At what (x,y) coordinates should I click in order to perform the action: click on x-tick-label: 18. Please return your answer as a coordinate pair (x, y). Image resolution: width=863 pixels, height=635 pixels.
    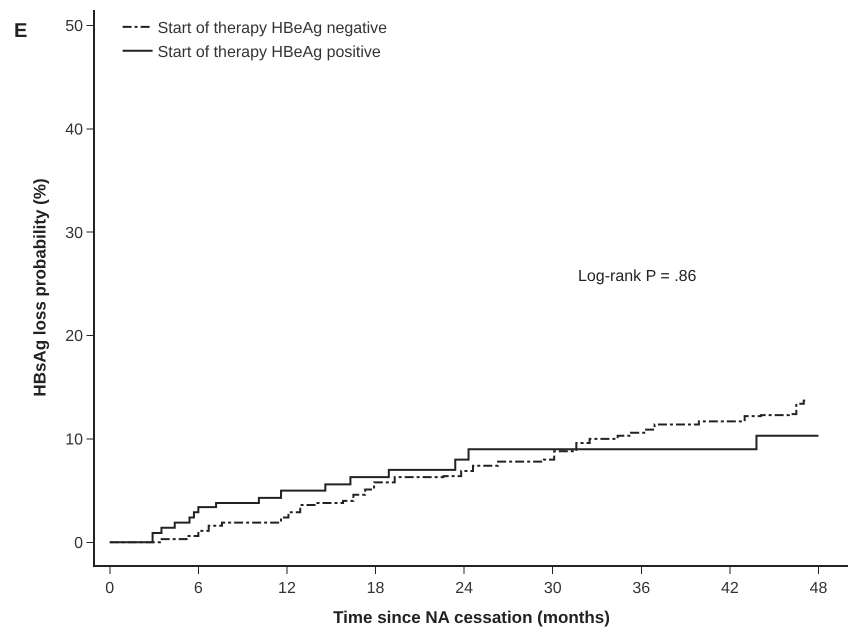
    Looking at the image, I should click on (375, 588).